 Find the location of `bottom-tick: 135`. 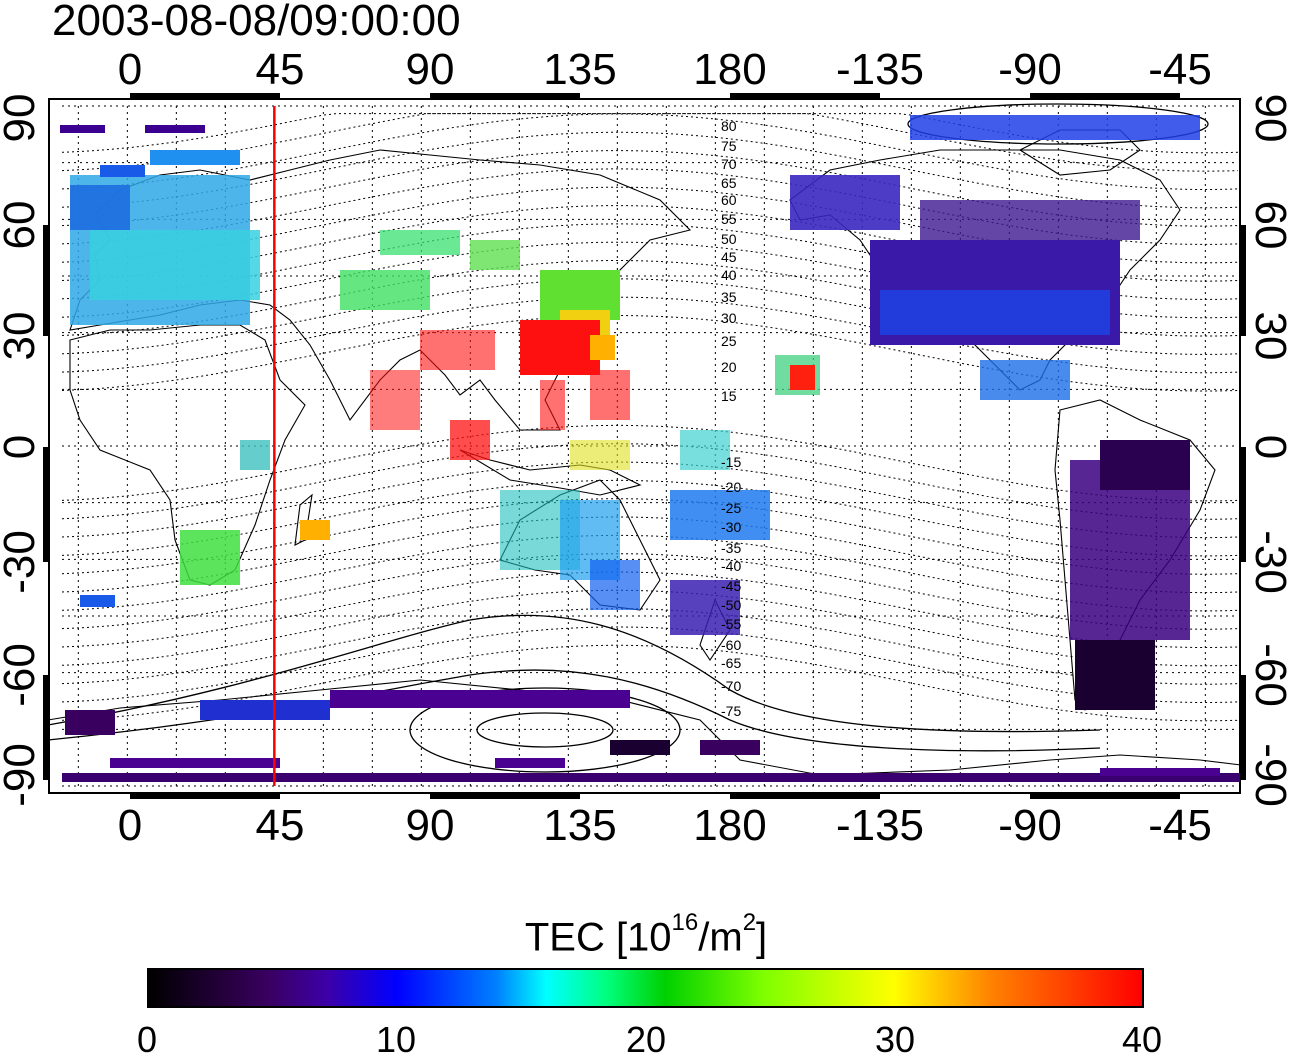

bottom-tick: 135 is located at coordinates (580, 825).